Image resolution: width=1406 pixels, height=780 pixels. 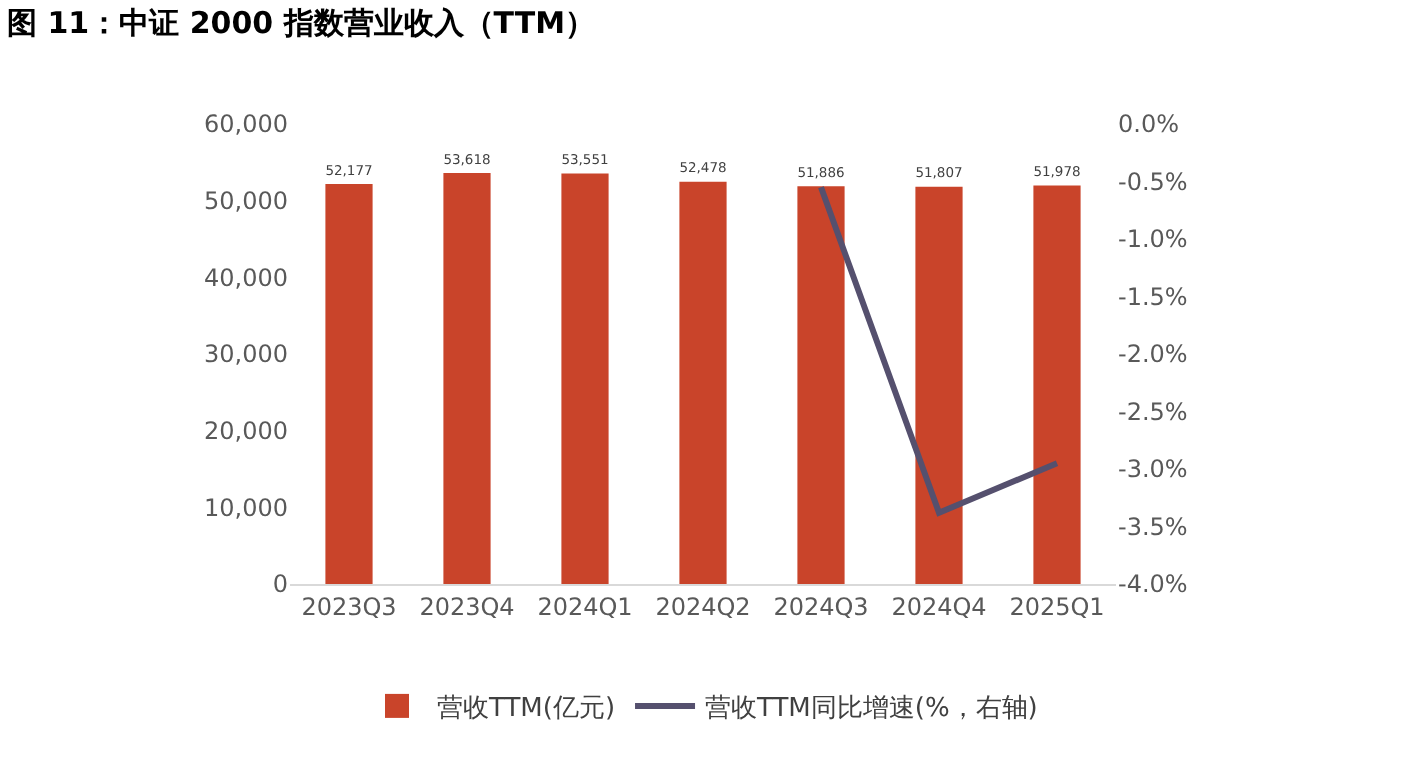 What do you see at coordinates (280, 584) in the screenshot?
I see `y-tick-label: 0` at bounding box center [280, 584].